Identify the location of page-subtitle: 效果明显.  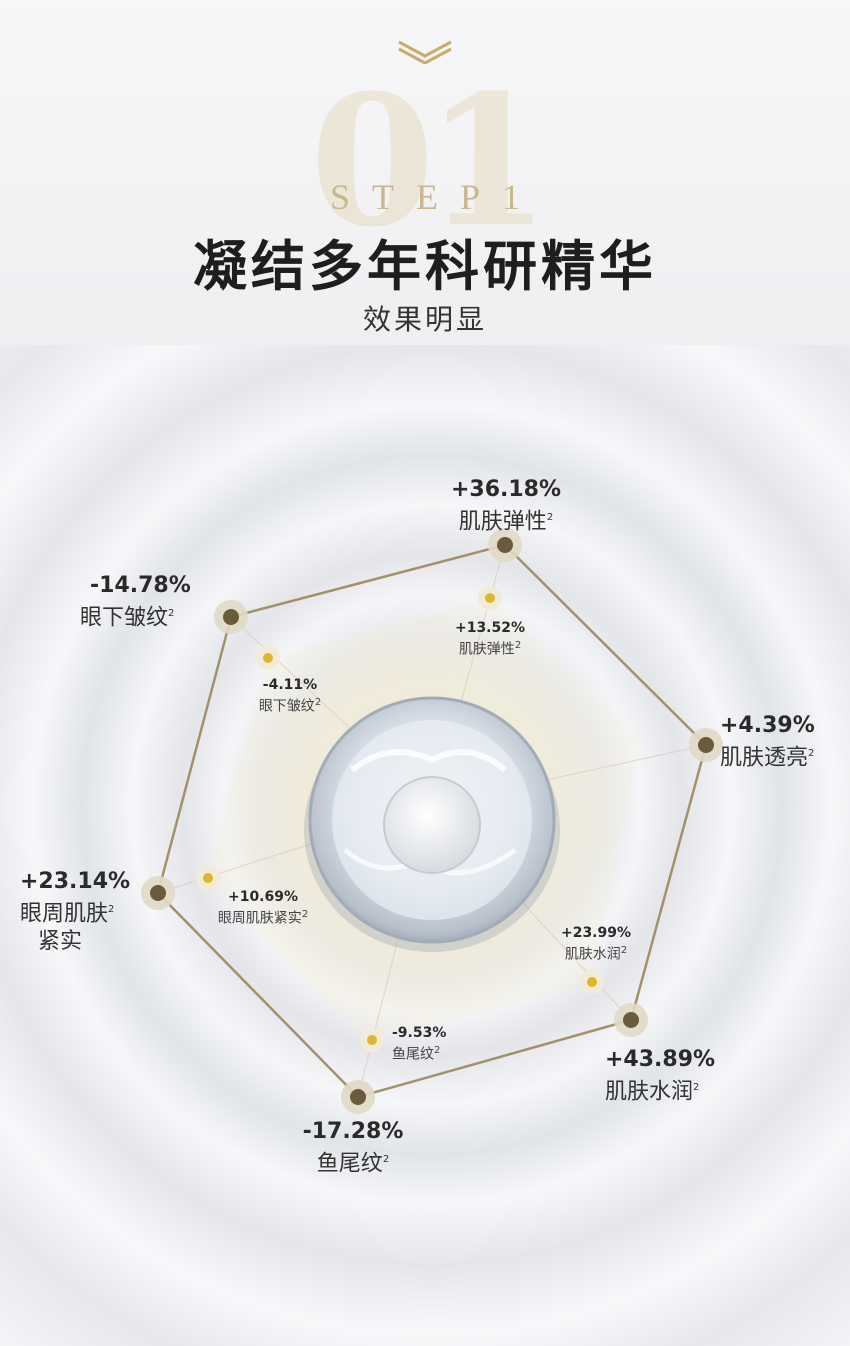
(424, 319).